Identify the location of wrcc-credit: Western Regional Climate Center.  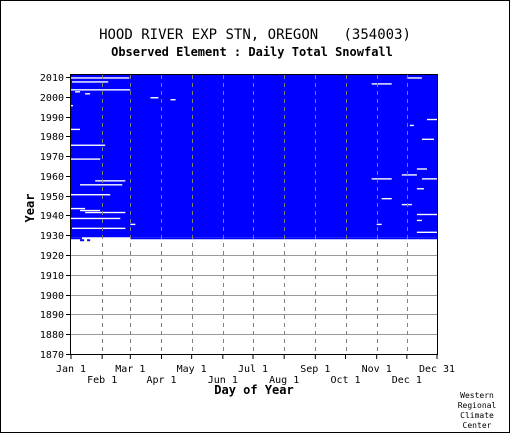
(477, 410).